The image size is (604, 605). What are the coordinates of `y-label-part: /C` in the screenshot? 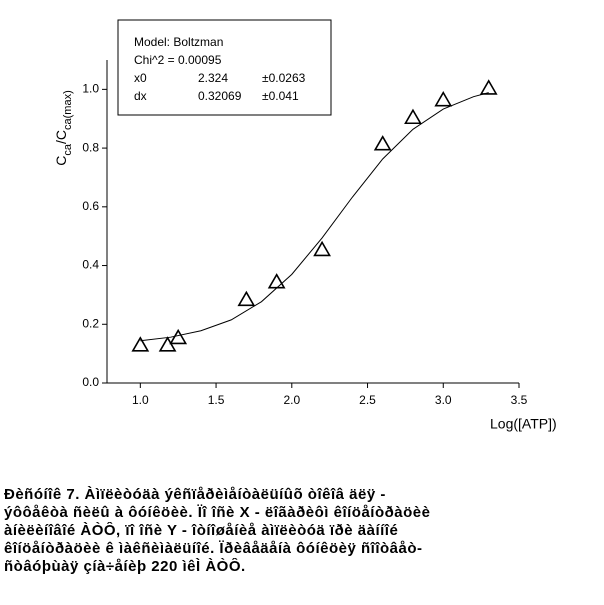 It's located at (61, 137).